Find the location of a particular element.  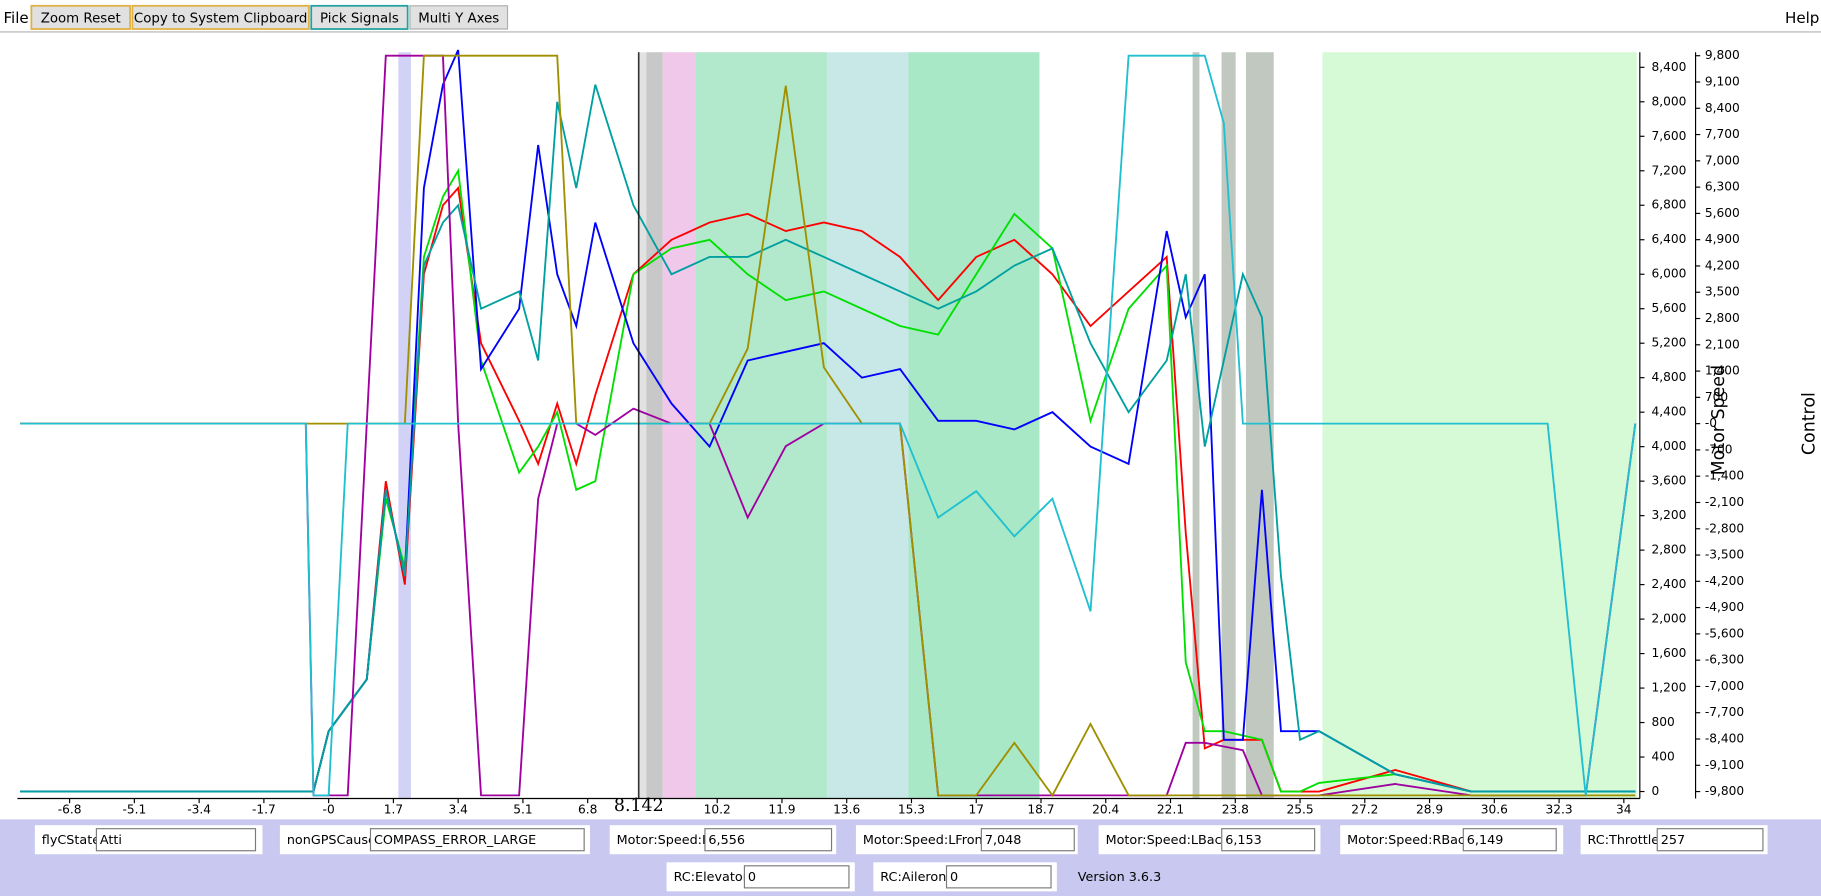

y-tick-label: 2,400 is located at coordinates (1668, 584).